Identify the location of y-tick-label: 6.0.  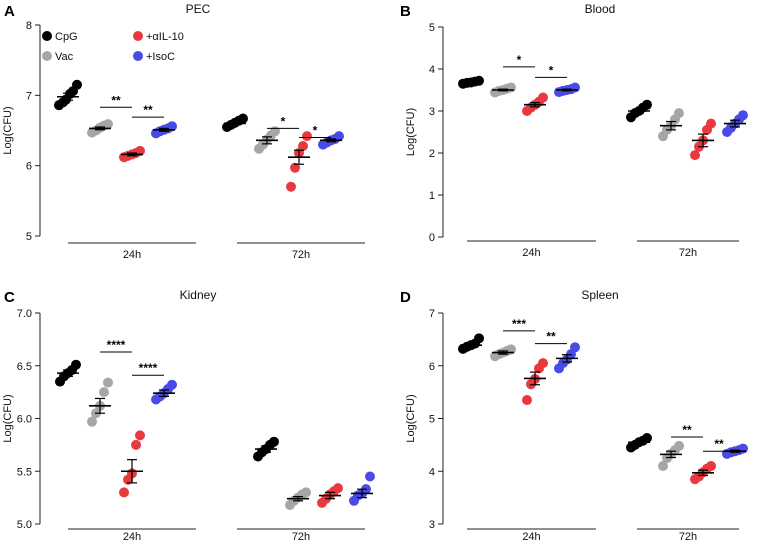
(24, 420).